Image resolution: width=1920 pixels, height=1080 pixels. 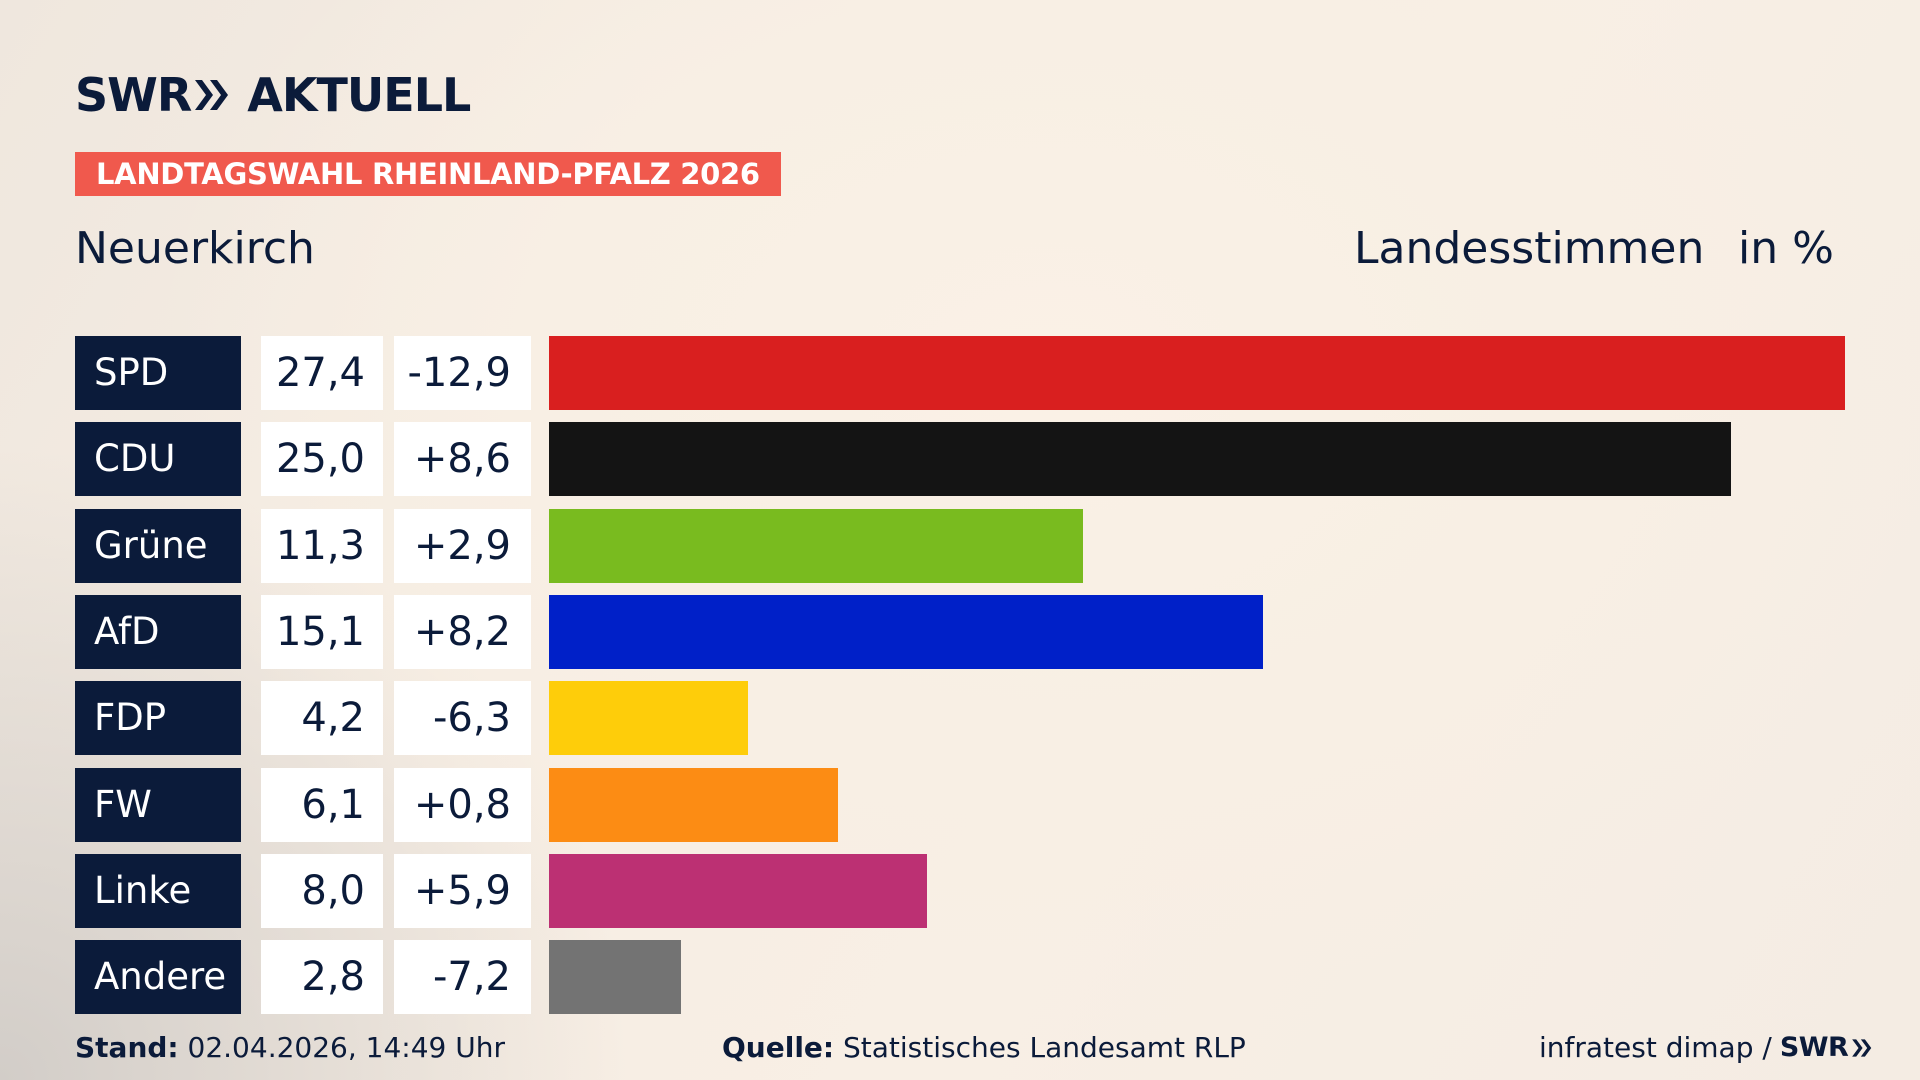 What do you see at coordinates (1814, 1047) in the screenshot?
I see `credit-brand: SWR` at bounding box center [1814, 1047].